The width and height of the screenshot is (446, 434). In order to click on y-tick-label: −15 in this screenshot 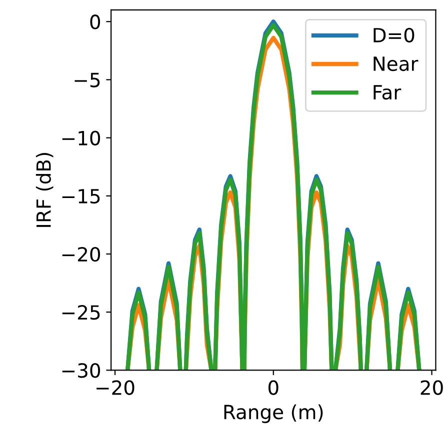, I will do `click(81, 196)`.